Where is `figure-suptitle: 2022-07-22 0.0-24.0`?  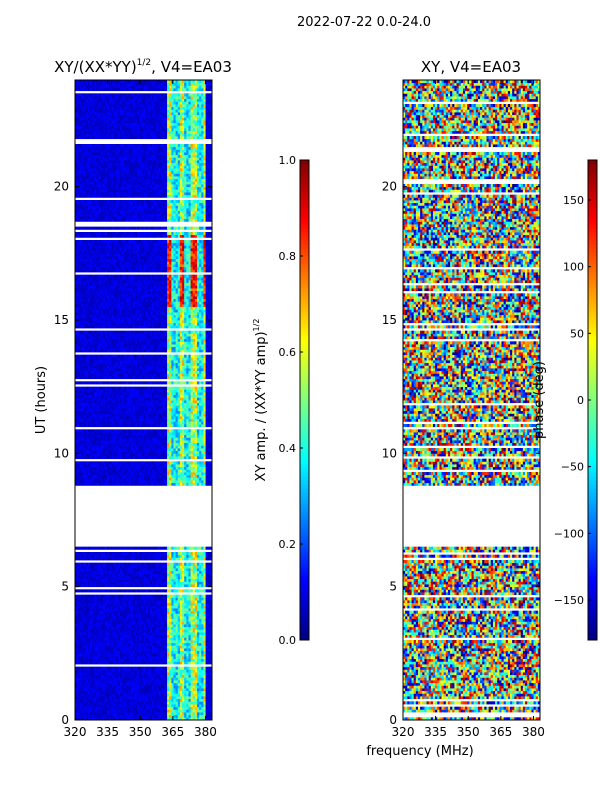 figure-suptitle: 2022-07-22 0.0-24.0 is located at coordinates (364, 22).